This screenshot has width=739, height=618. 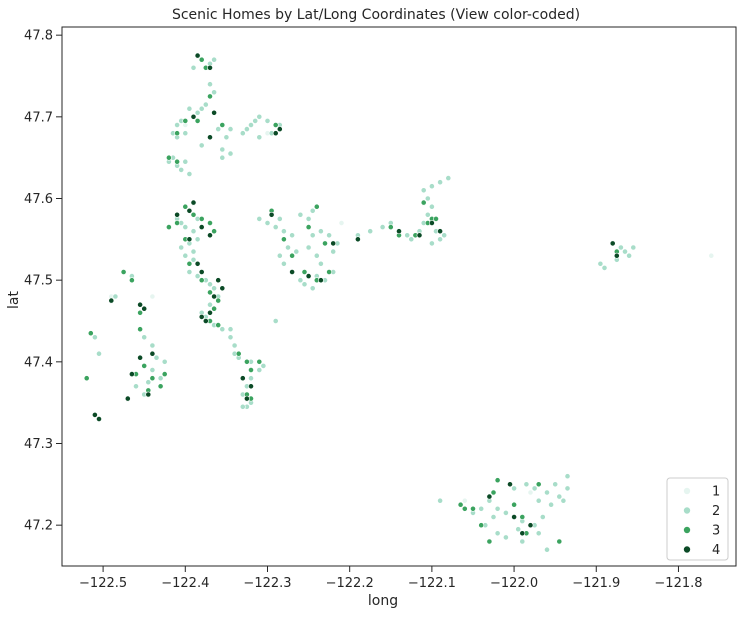 I want to click on x-tick-label: −122.0, so click(x=514, y=583).